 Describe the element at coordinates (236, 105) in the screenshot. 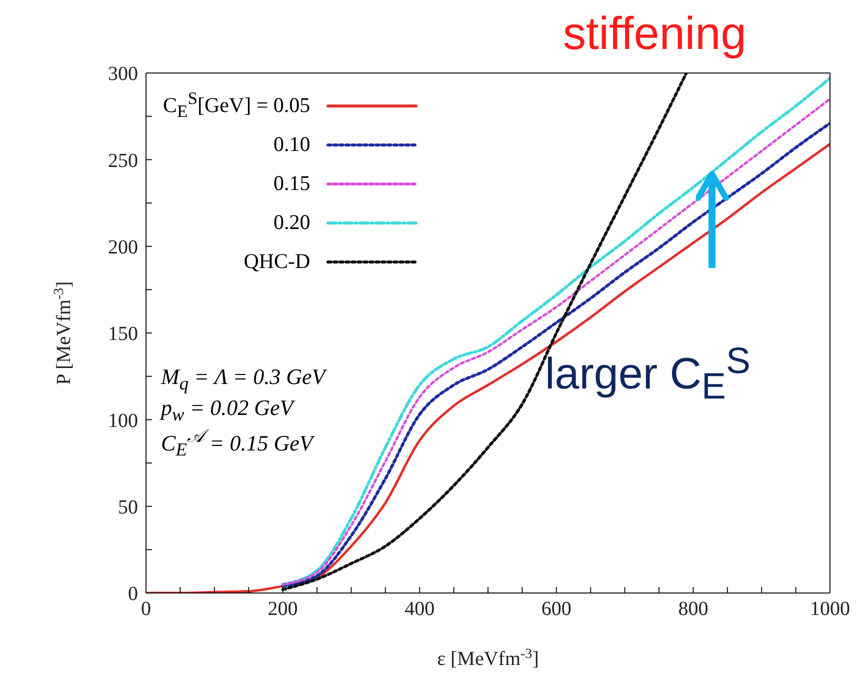

I see `legend-label: C$_{E}$$^{S}$[GeV] = 0.05` at that location.